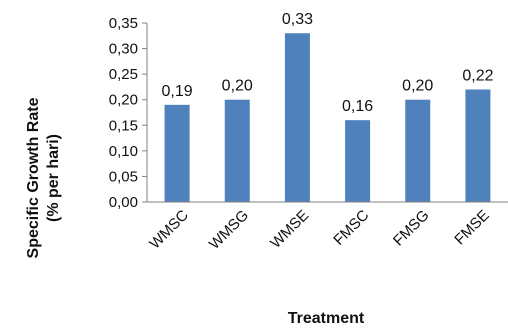 The image size is (508, 332). What do you see at coordinates (123, 125) in the screenshot?
I see `y-tick-label: 0,15` at bounding box center [123, 125].